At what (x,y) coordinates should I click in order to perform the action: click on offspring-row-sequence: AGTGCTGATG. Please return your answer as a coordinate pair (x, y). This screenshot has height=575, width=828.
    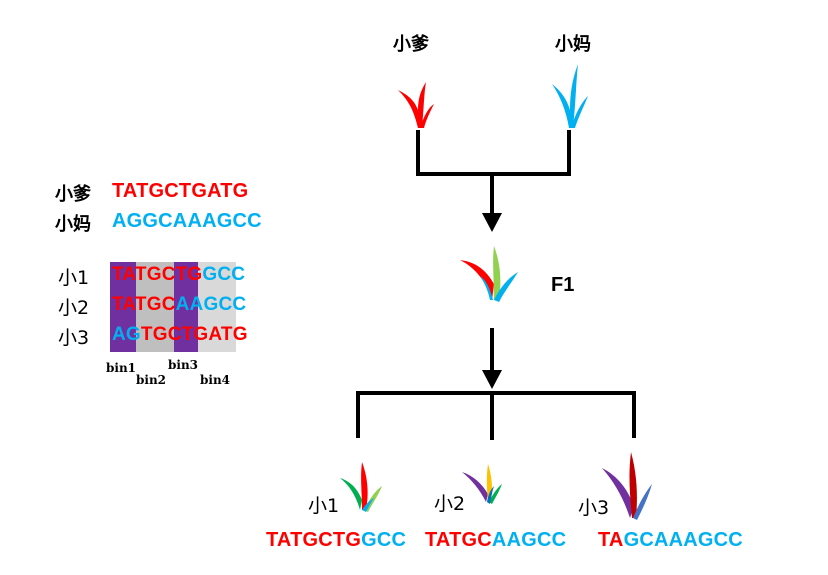
    Looking at the image, I should click on (180, 335).